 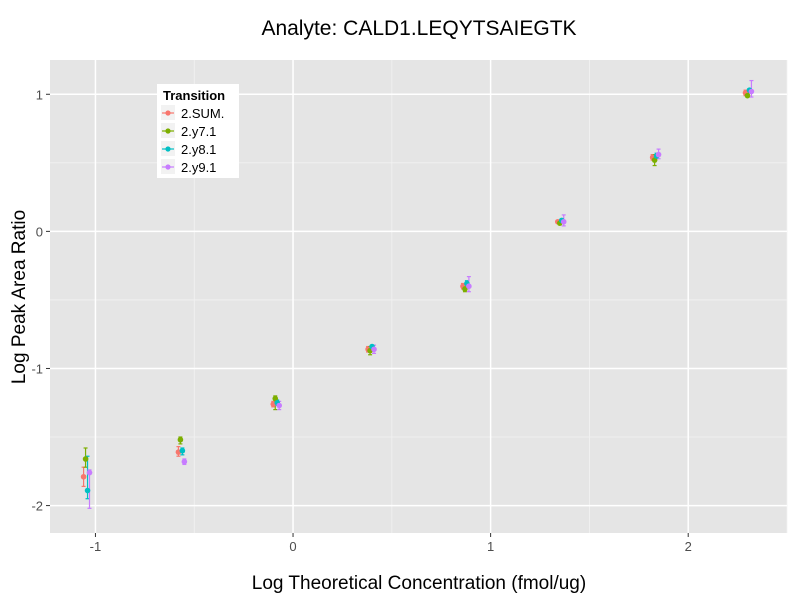 What do you see at coordinates (39, 231) in the screenshot?
I see `y-tick-label: 0` at bounding box center [39, 231].